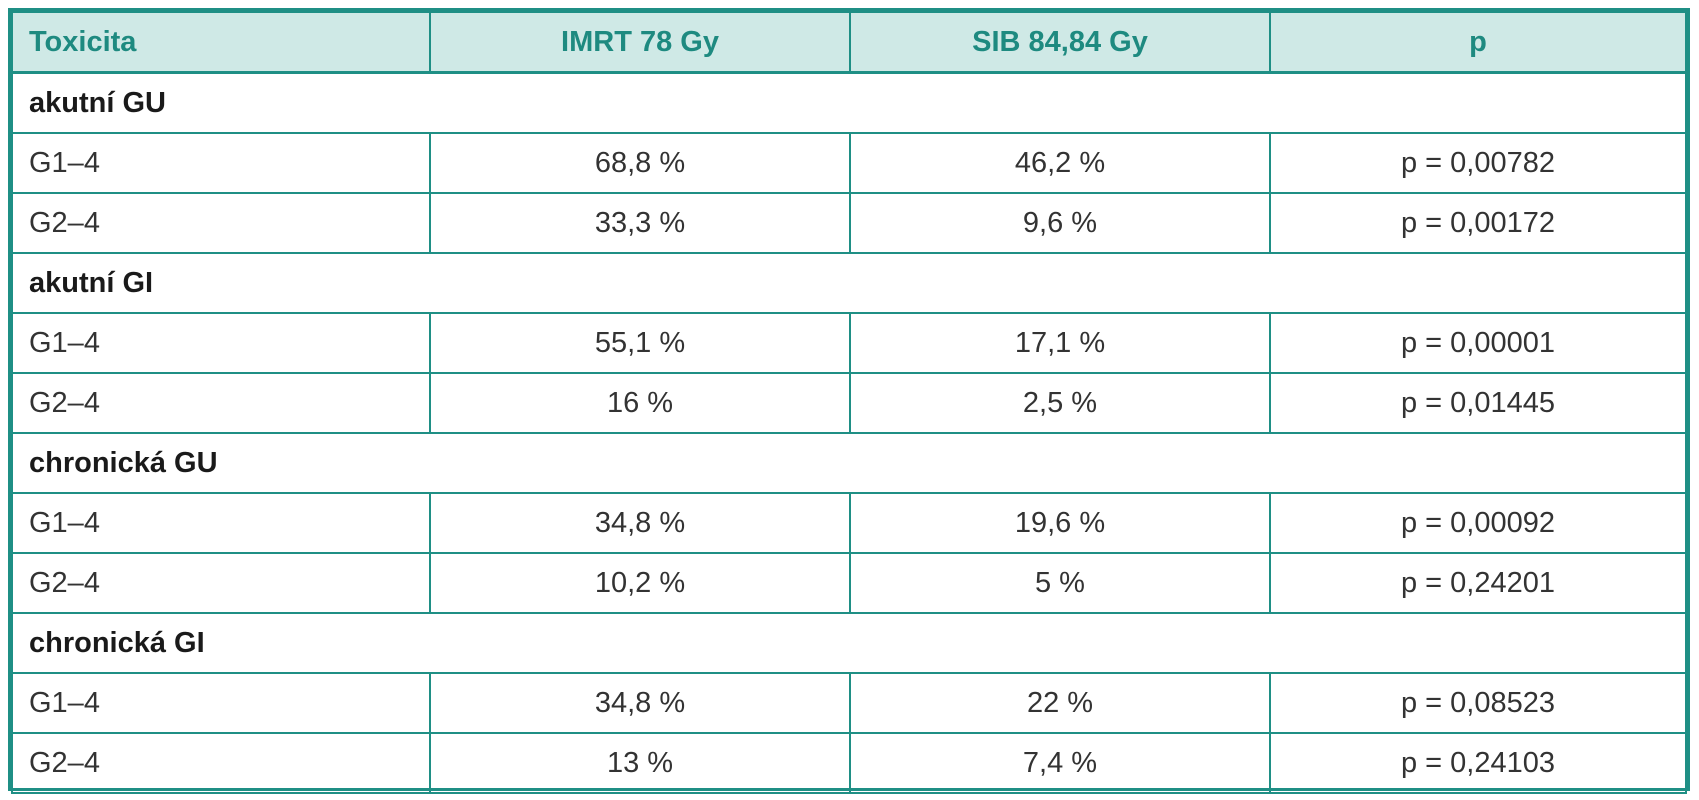 The width and height of the screenshot is (1699, 800). Describe the element at coordinates (640, 343) in the screenshot. I see `imrt-value-cell: 55,1 %` at that location.